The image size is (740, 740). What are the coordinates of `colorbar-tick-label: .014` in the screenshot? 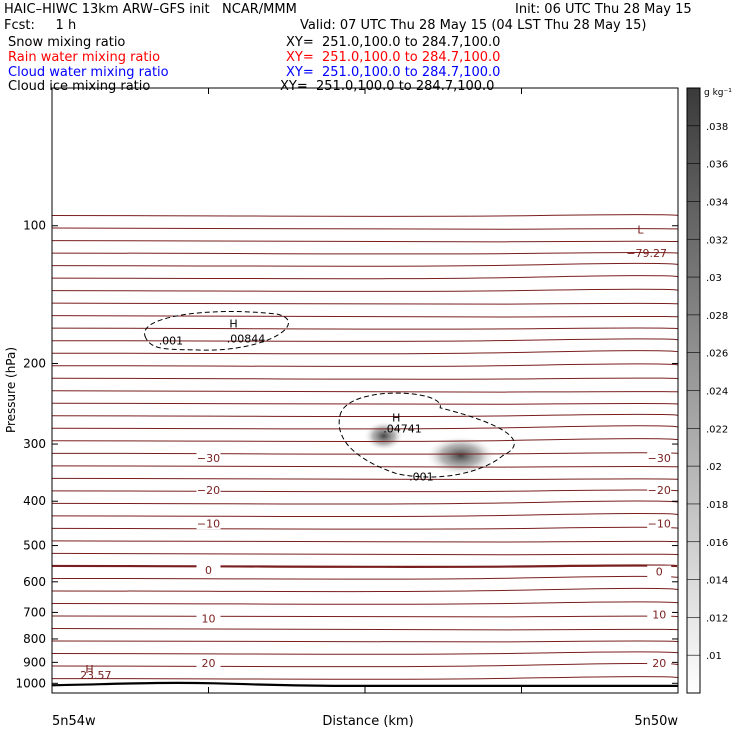 It's located at (717, 581).